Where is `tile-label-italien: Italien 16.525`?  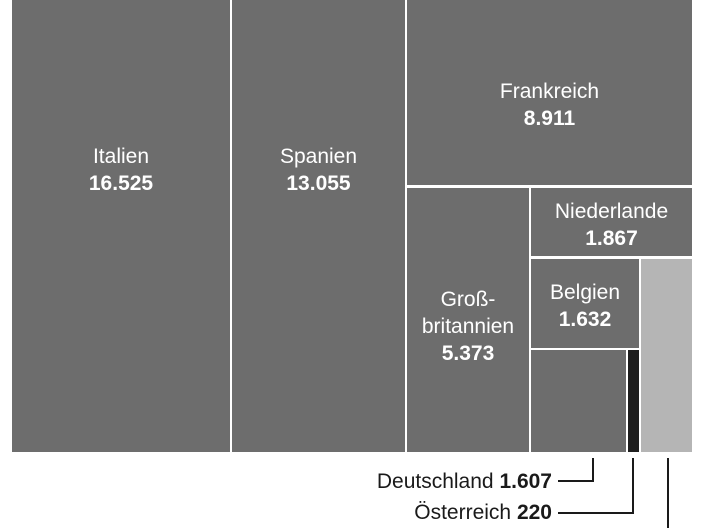 tile-label-italien: Italien 16.525 is located at coordinates (121, 170).